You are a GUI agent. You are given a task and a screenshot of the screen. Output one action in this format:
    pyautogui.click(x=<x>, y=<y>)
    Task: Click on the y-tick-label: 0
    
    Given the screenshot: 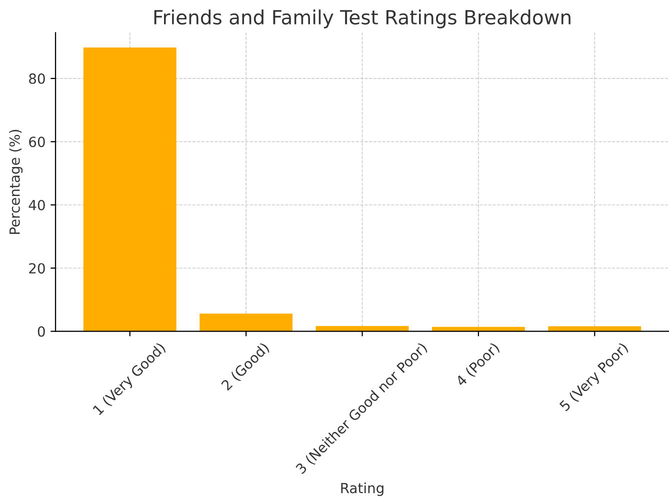 What is the action you would take?
    pyautogui.click(x=41, y=331)
    